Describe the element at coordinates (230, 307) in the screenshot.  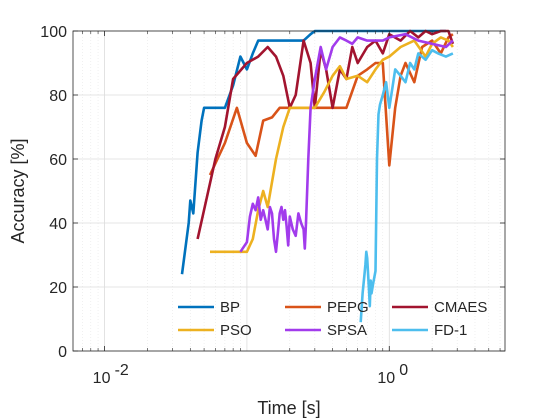
I see `legend-label-bp: BP` at that location.